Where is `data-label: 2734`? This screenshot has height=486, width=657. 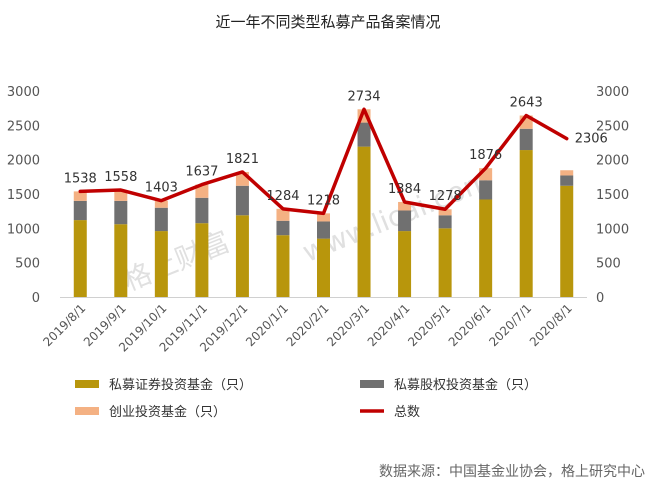
data-label: 2734 is located at coordinates (363, 96).